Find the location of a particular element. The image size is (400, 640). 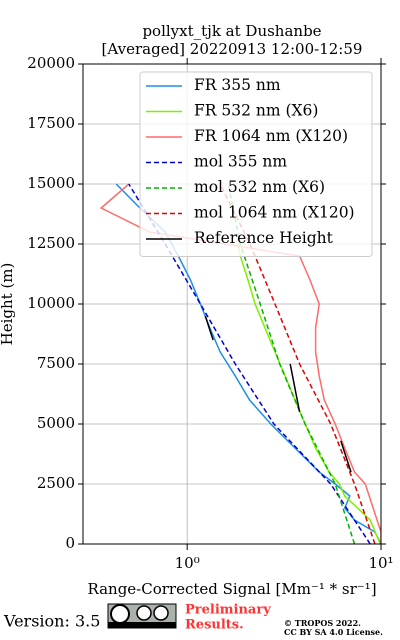

y-tick-label: 5000 is located at coordinates (56, 423).